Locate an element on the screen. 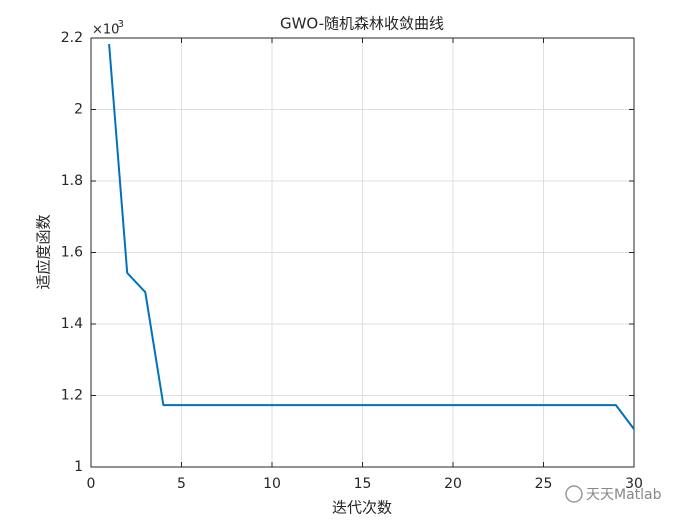 The height and width of the screenshot is (525, 700). x-tick-label: 0 is located at coordinates (91, 484).